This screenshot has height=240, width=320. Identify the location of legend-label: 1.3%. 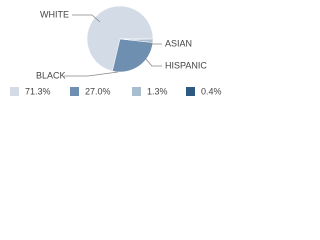
(157, 91).